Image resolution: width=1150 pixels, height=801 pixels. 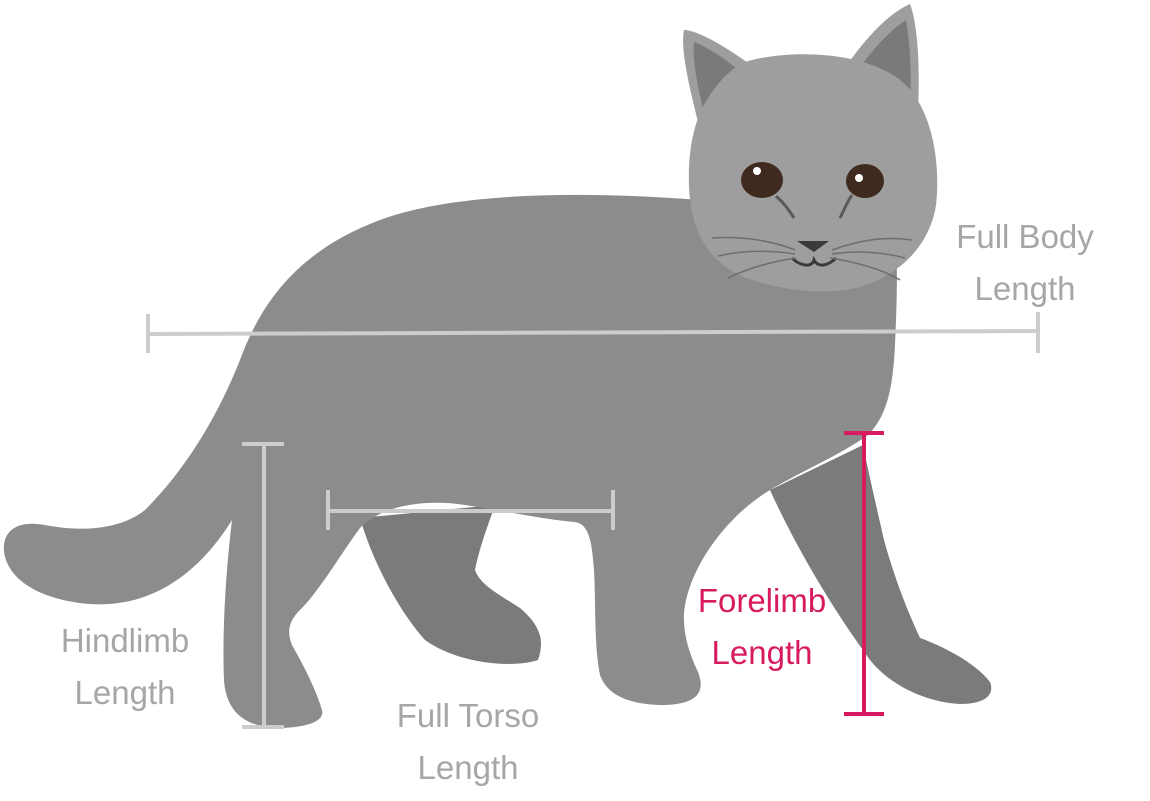 What do you see at coordinates (762, 180) in the screenshot?
I see `left-eye` at bounding box center [762, 180].